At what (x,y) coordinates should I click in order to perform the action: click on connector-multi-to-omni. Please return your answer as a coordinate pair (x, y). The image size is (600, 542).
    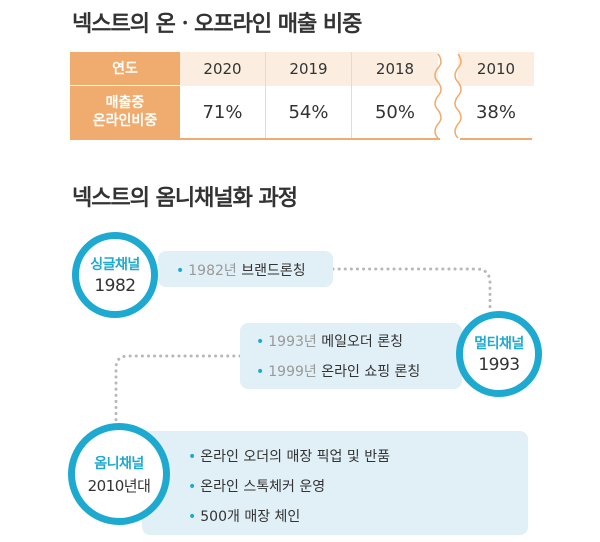
    Looking at the image, I should click on (178, 389).